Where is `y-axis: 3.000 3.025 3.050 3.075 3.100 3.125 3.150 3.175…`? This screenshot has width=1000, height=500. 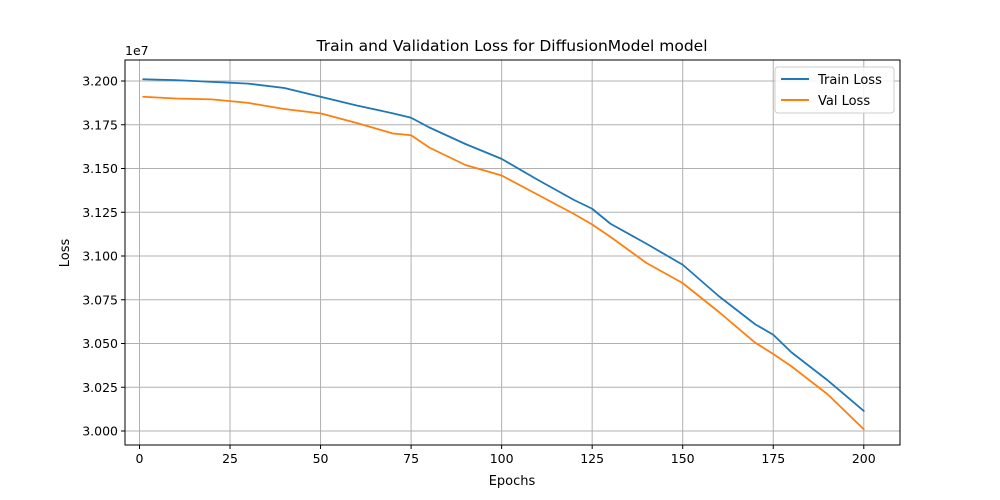
y-axis: 3.000 3.025 3.050 3.075 3.100 3.125 3.150 3.175… is located at coordinates (103, 256).